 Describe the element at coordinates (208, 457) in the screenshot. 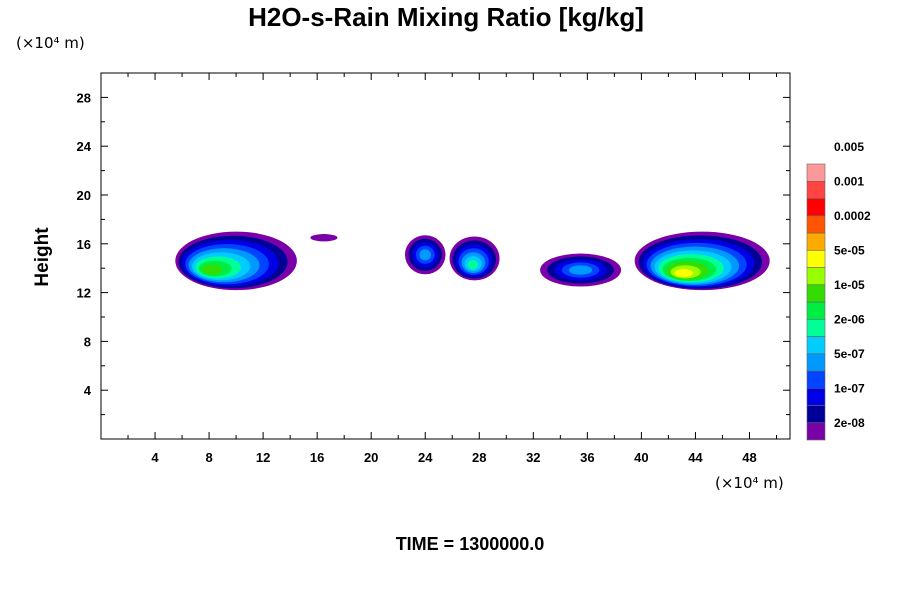

I see `x-tick-label: 8` at that location.